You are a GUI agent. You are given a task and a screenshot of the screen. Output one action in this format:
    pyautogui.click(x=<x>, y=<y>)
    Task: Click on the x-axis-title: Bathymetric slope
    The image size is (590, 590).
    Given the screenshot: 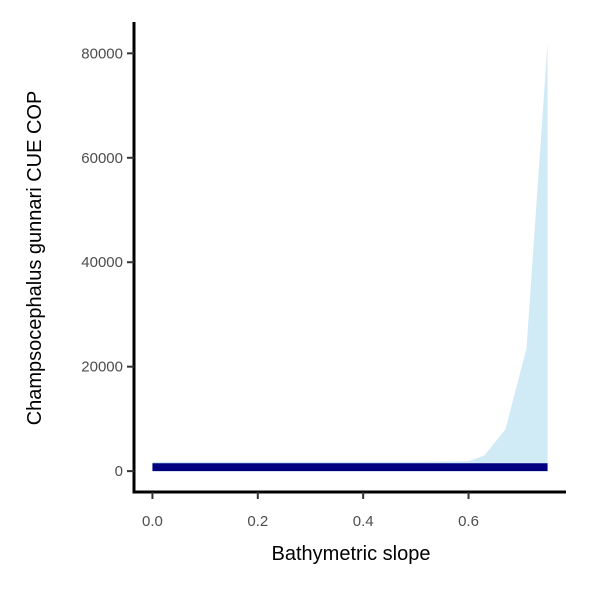 What is the action you would take?
    pyautogui.click(x=351, y=554)
    